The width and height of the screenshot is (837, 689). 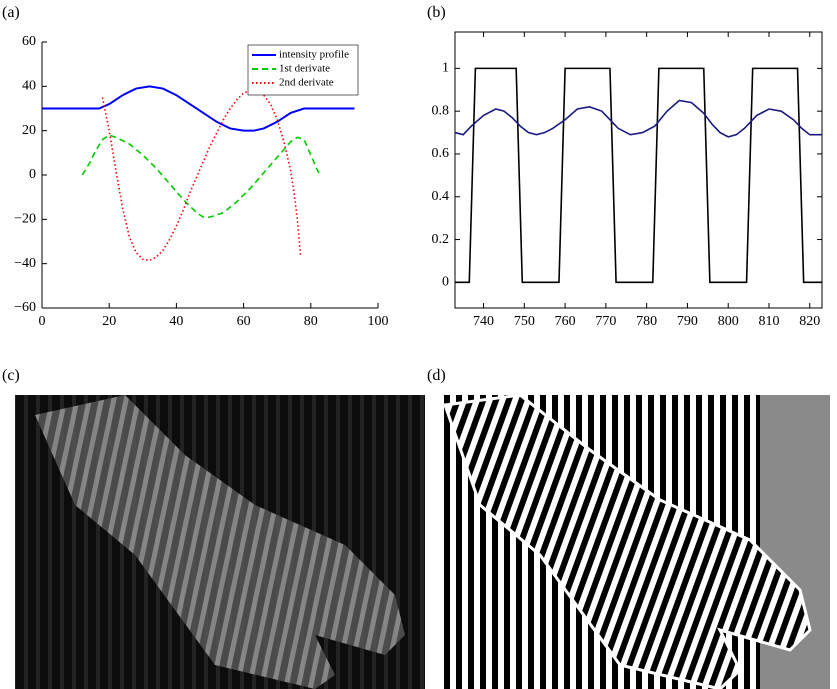 What do you see at coordinates (42, 321) in the screenshot?
I see `x-tick-label: 0` at bounding box center [42, 321].